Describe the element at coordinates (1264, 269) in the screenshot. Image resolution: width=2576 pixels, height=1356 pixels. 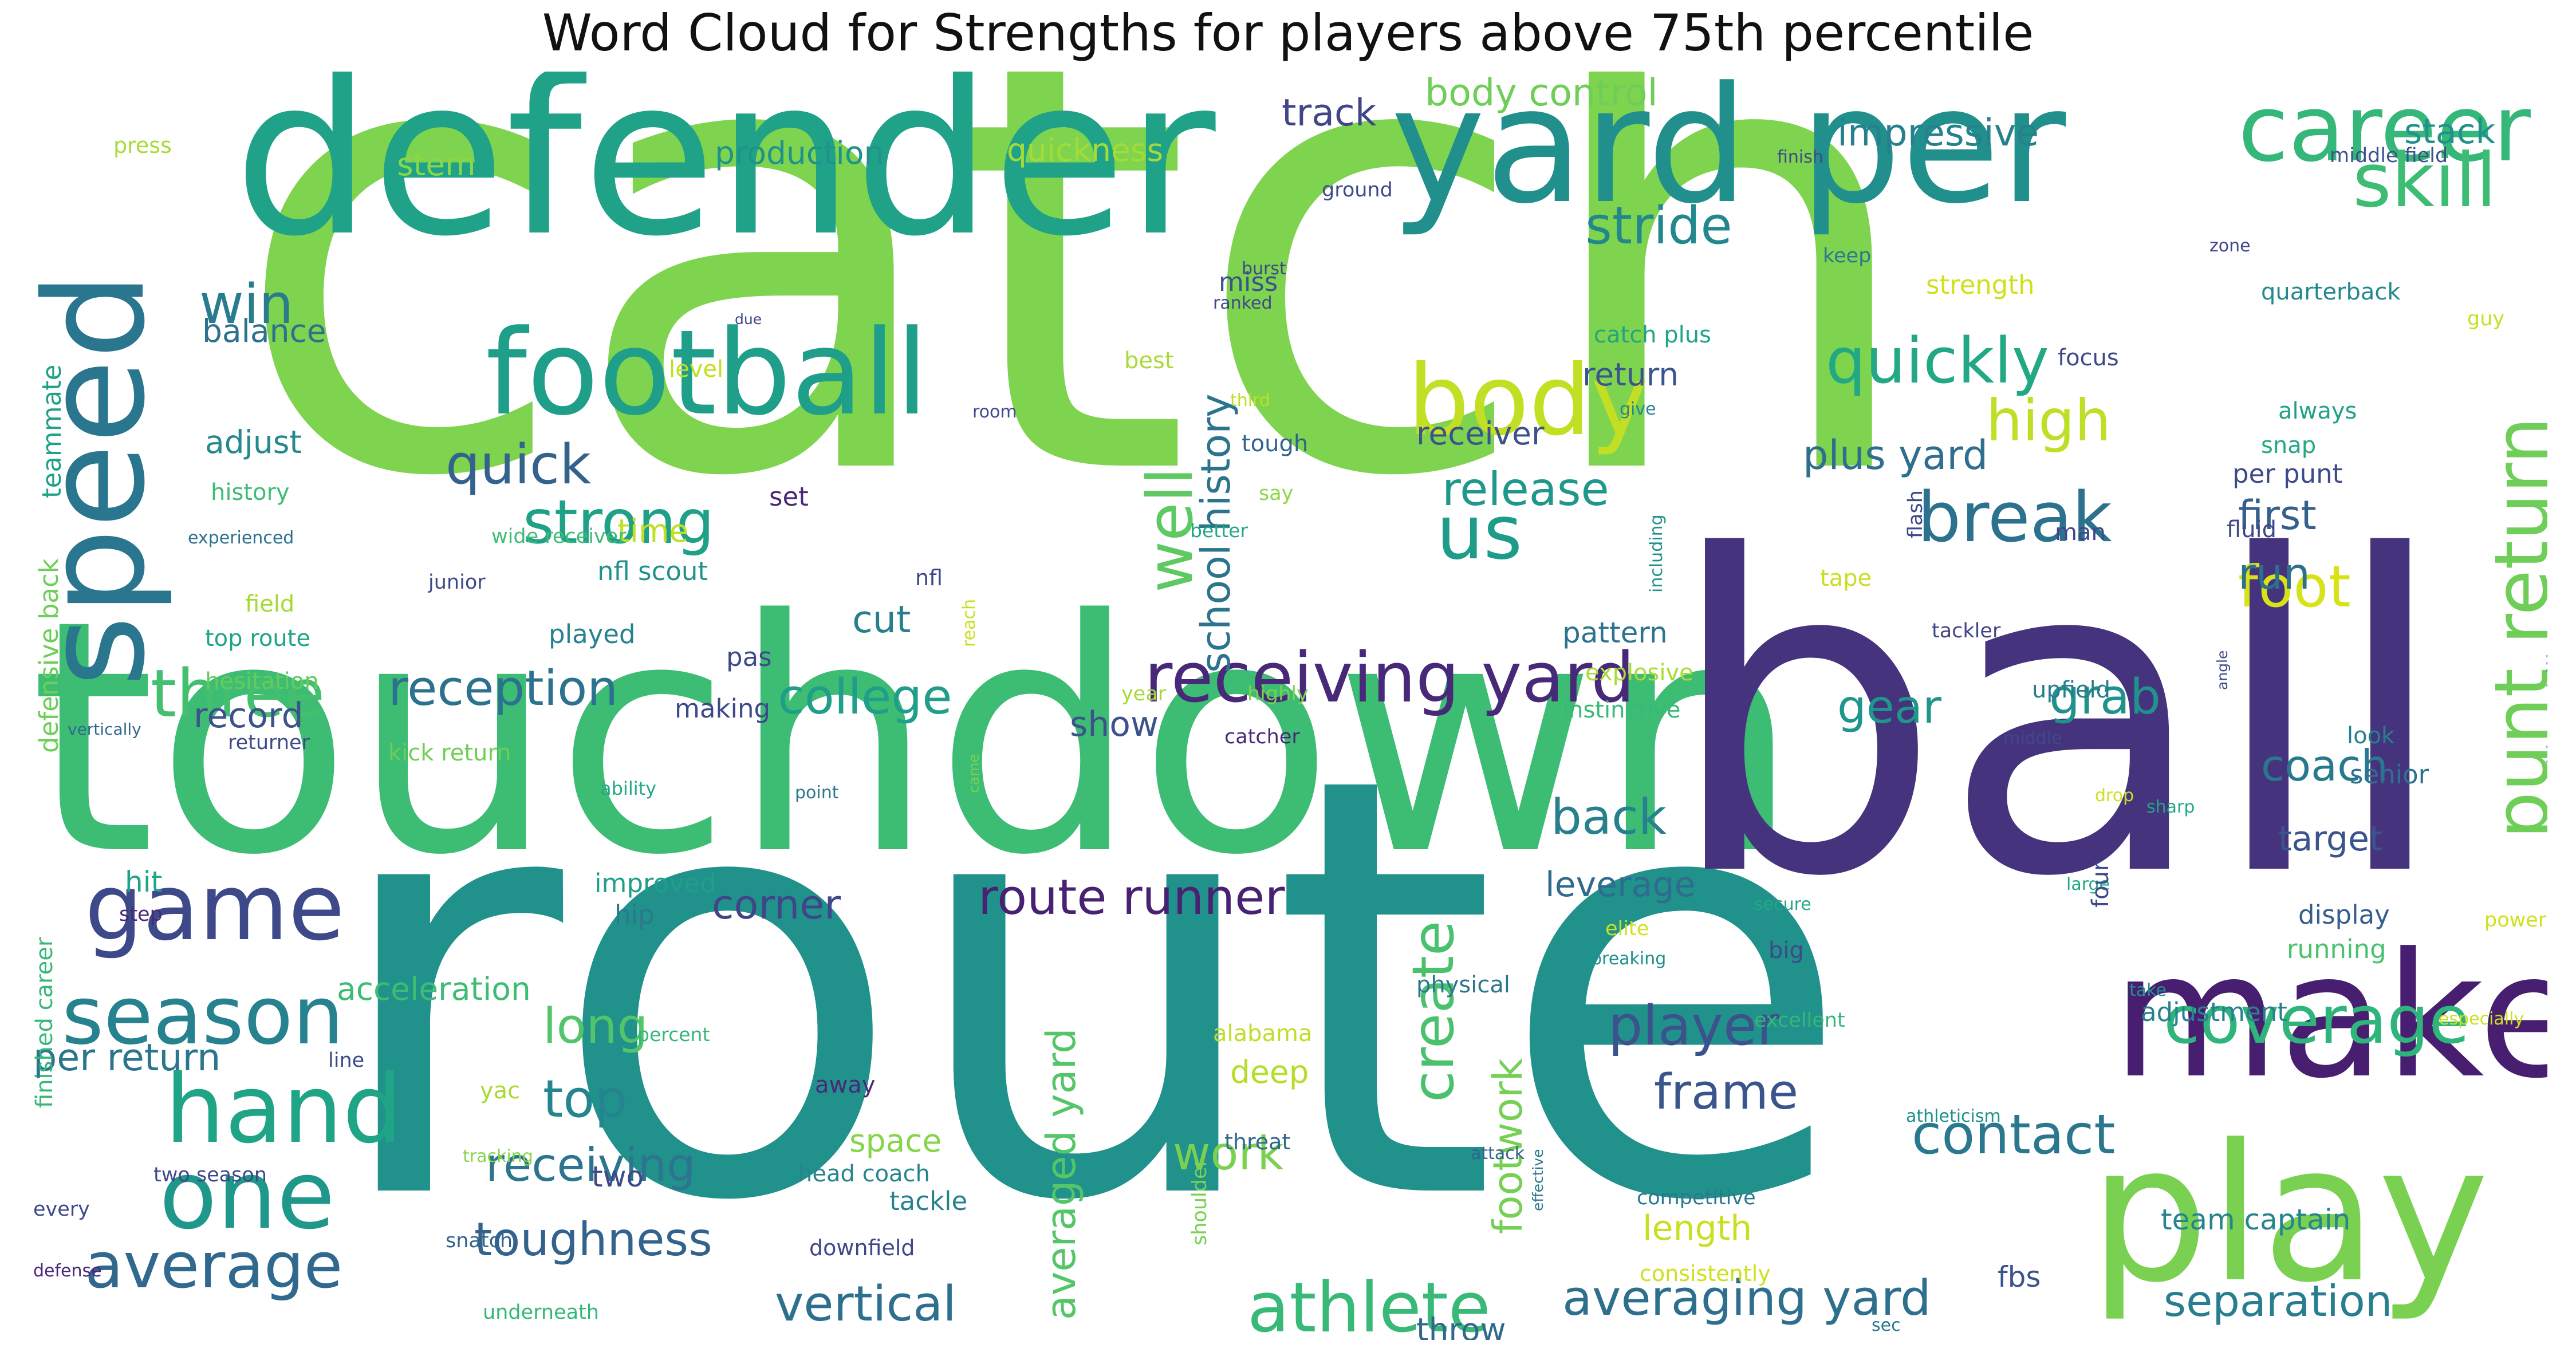
I see `word-burst: burst` at that location.